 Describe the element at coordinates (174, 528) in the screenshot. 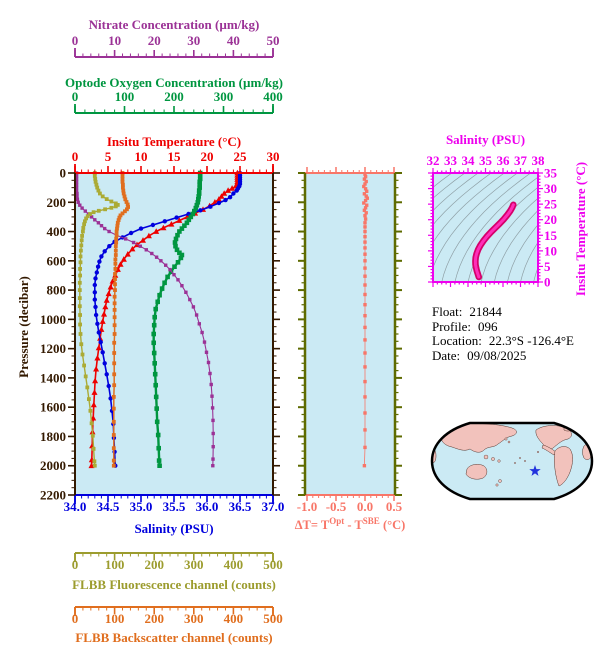

I see `salinity-axis-title: Salinity (PSU)` at that location.